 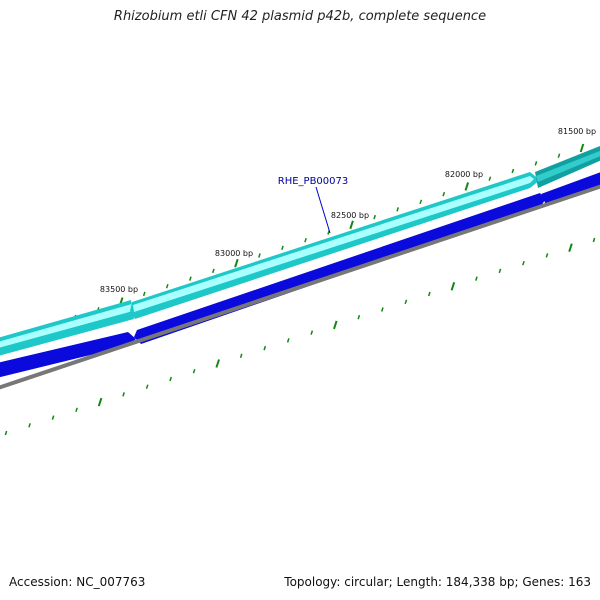 What do you see at coordinates (313, 181) in the screenshot?
I see `gene-label: RHE_PB00073` at bounding box center [313, 181].